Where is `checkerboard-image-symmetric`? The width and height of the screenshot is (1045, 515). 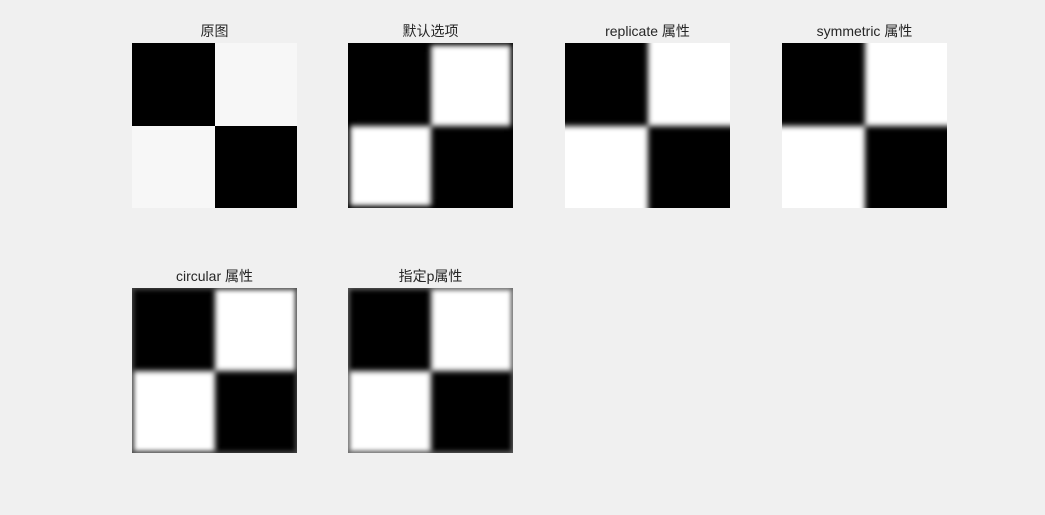
checkerboard-image-symmetric is located at coordinates (864, 125).